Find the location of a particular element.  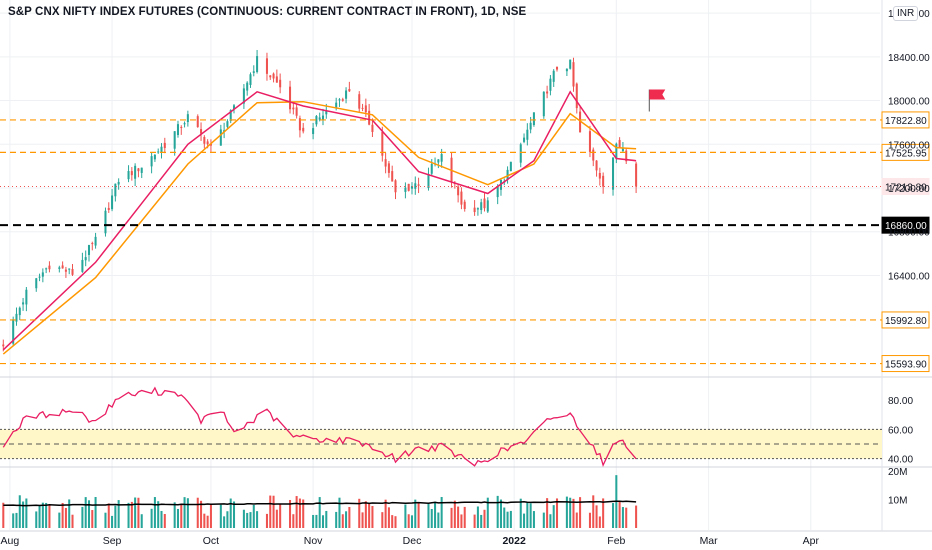

volume-ma-line is located at coordinates (320, 503).